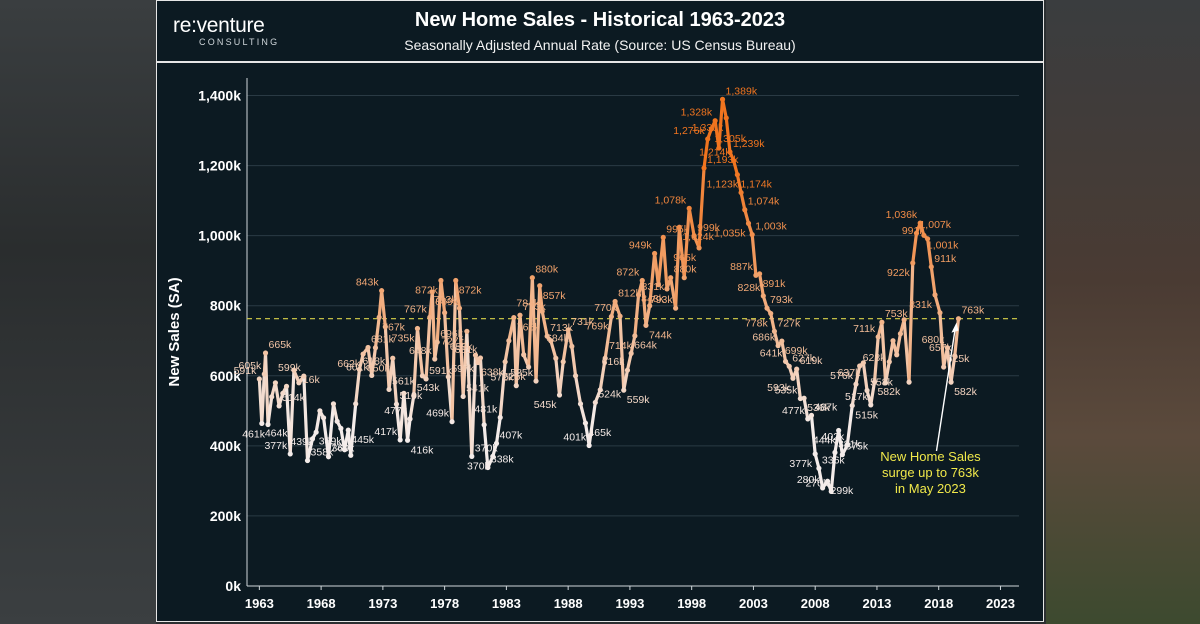 The height and width of the screenshot is (624, 1200). What do you see at coordinates (493, 372) in the screenshot?
I see `data-label: 638k` at bounding box center [493, 372].